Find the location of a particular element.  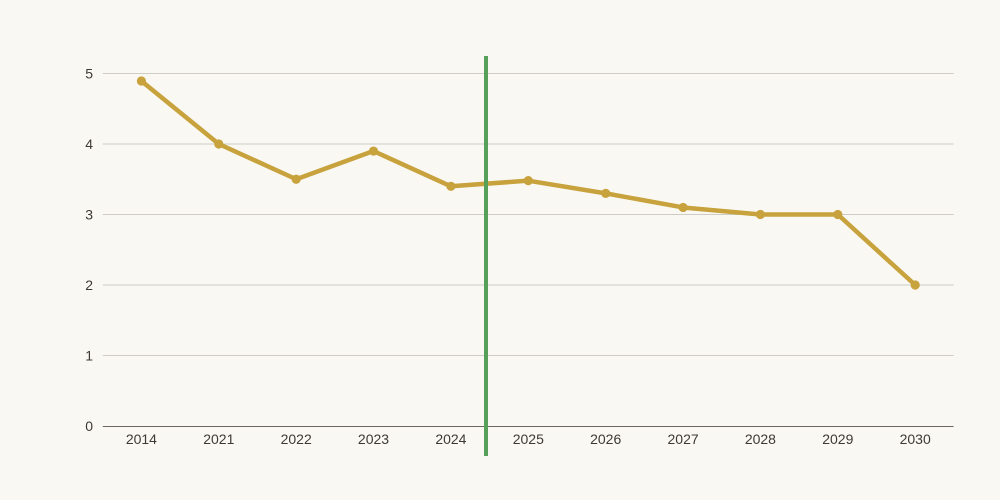

svg-text: 2023 is located at coordinates (373, 439).